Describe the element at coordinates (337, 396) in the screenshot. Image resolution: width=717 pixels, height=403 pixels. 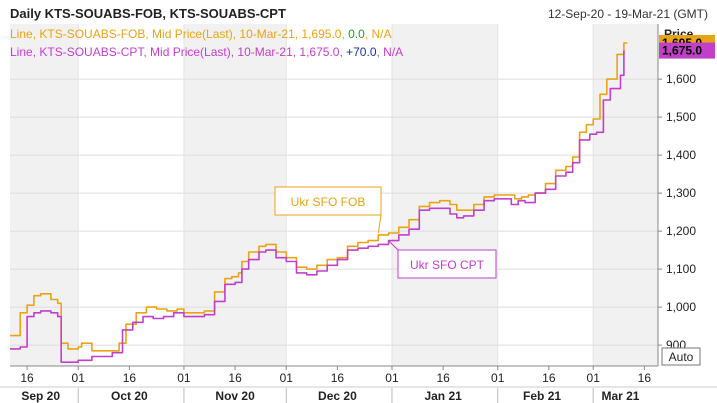
I see `month-label: Dec 20` at that location.